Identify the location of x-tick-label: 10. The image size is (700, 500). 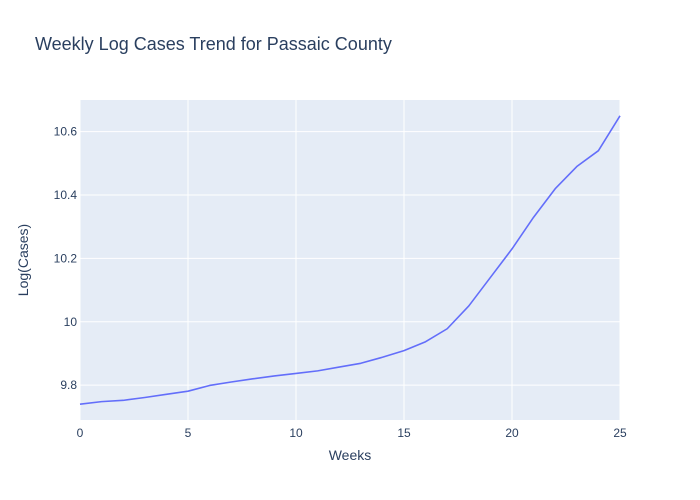
(296, 433).